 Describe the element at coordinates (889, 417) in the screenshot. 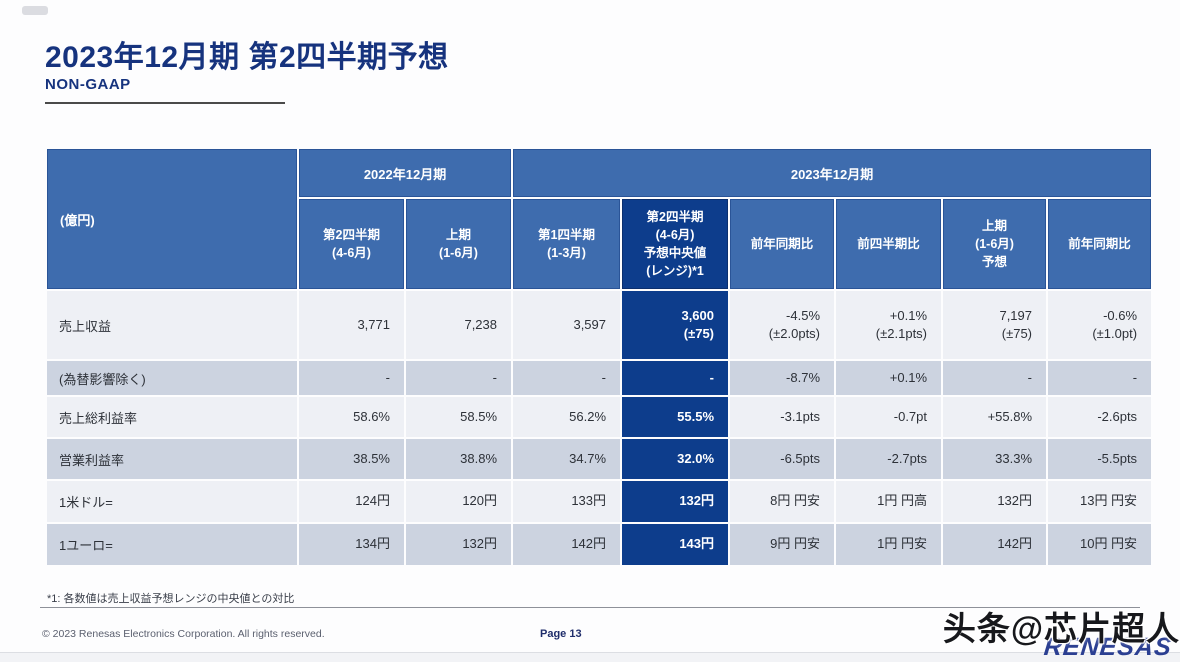

I see `cell: -0.7pt` at that location.